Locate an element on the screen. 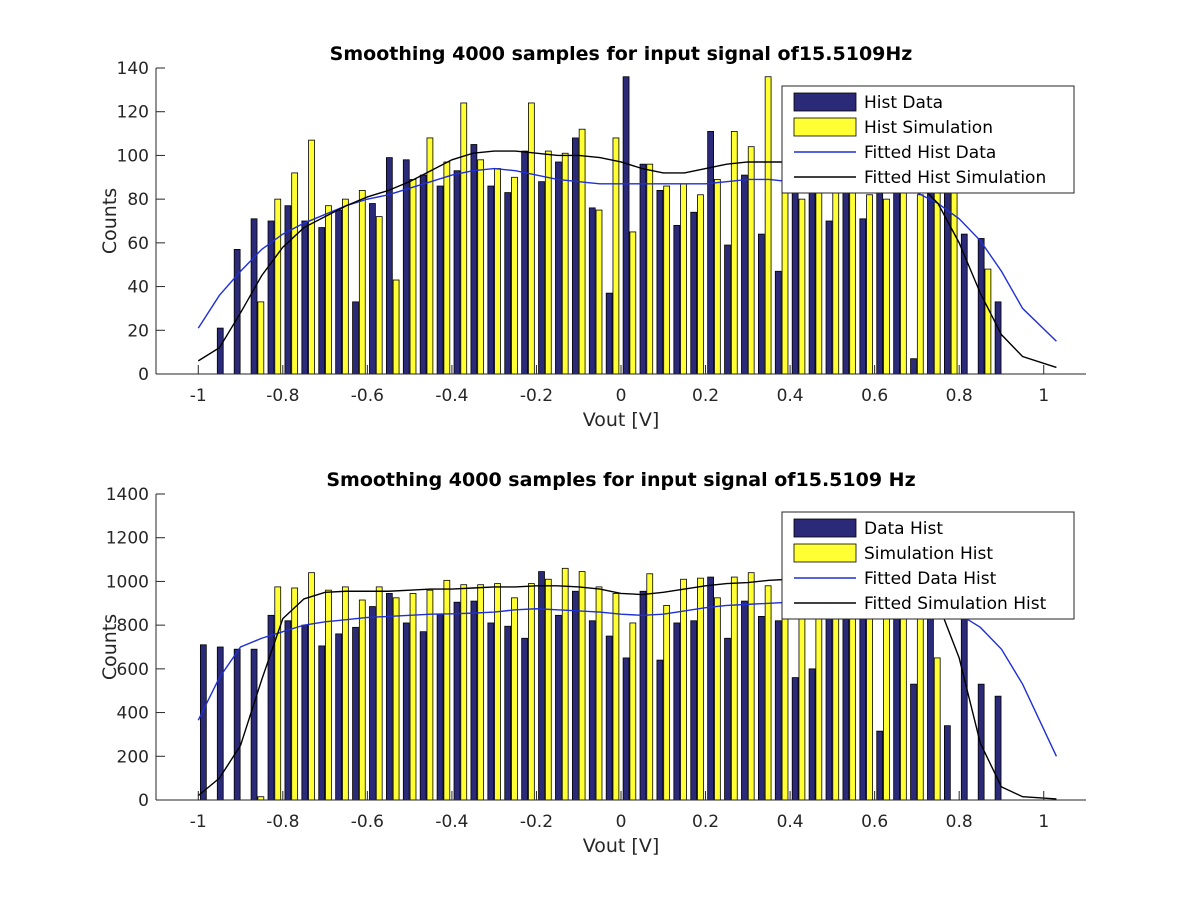 This screenshot has height=900, width=1200. x-tick-label: -0.2 is located at coordinates (536, 396).